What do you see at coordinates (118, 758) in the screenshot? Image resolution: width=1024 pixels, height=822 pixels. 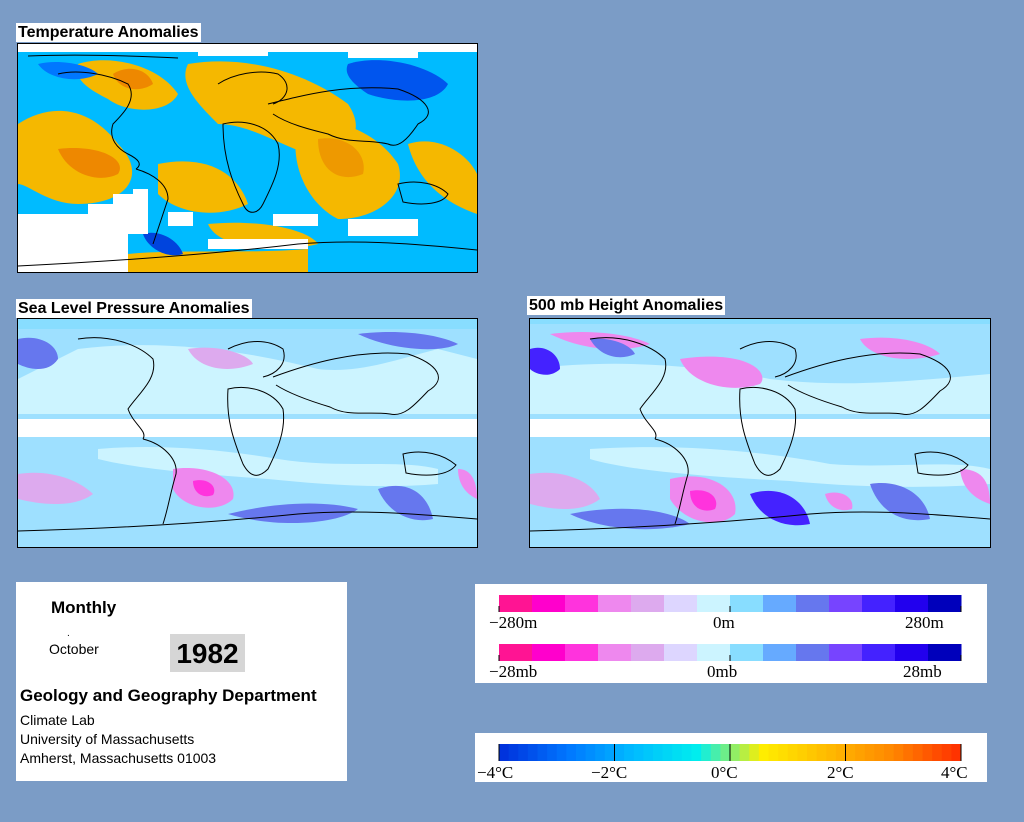 I see `address-label: Amherst, Massachusetts 01003` at bounding box center [118, 758].